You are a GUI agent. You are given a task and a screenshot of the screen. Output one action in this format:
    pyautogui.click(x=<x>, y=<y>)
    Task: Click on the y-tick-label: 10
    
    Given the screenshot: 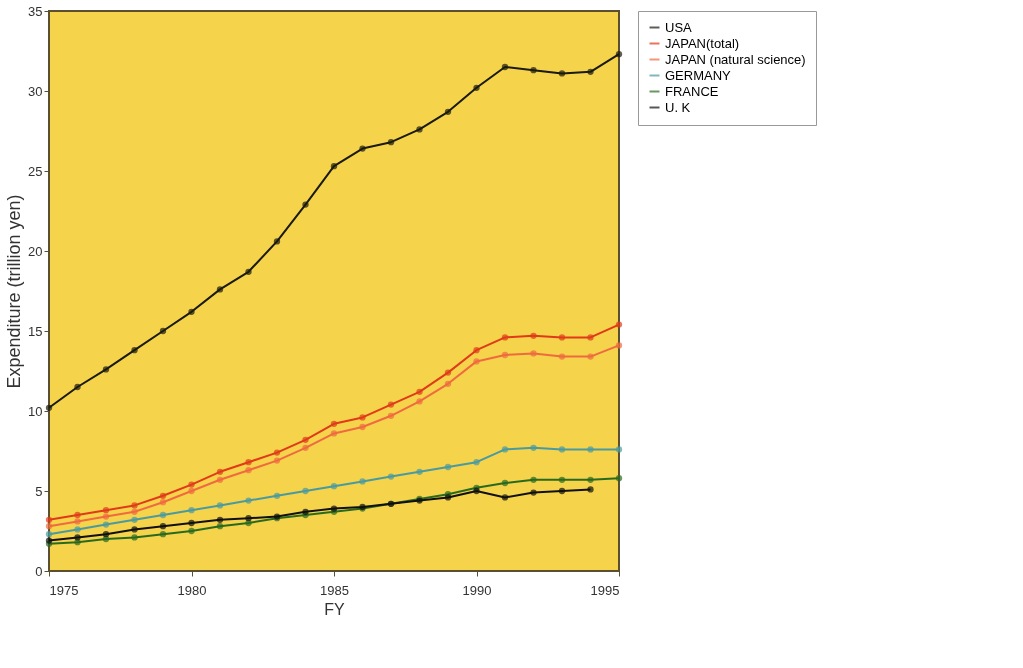 What is the action you would take?
    pyautogui.click(x=35, y=411)
    